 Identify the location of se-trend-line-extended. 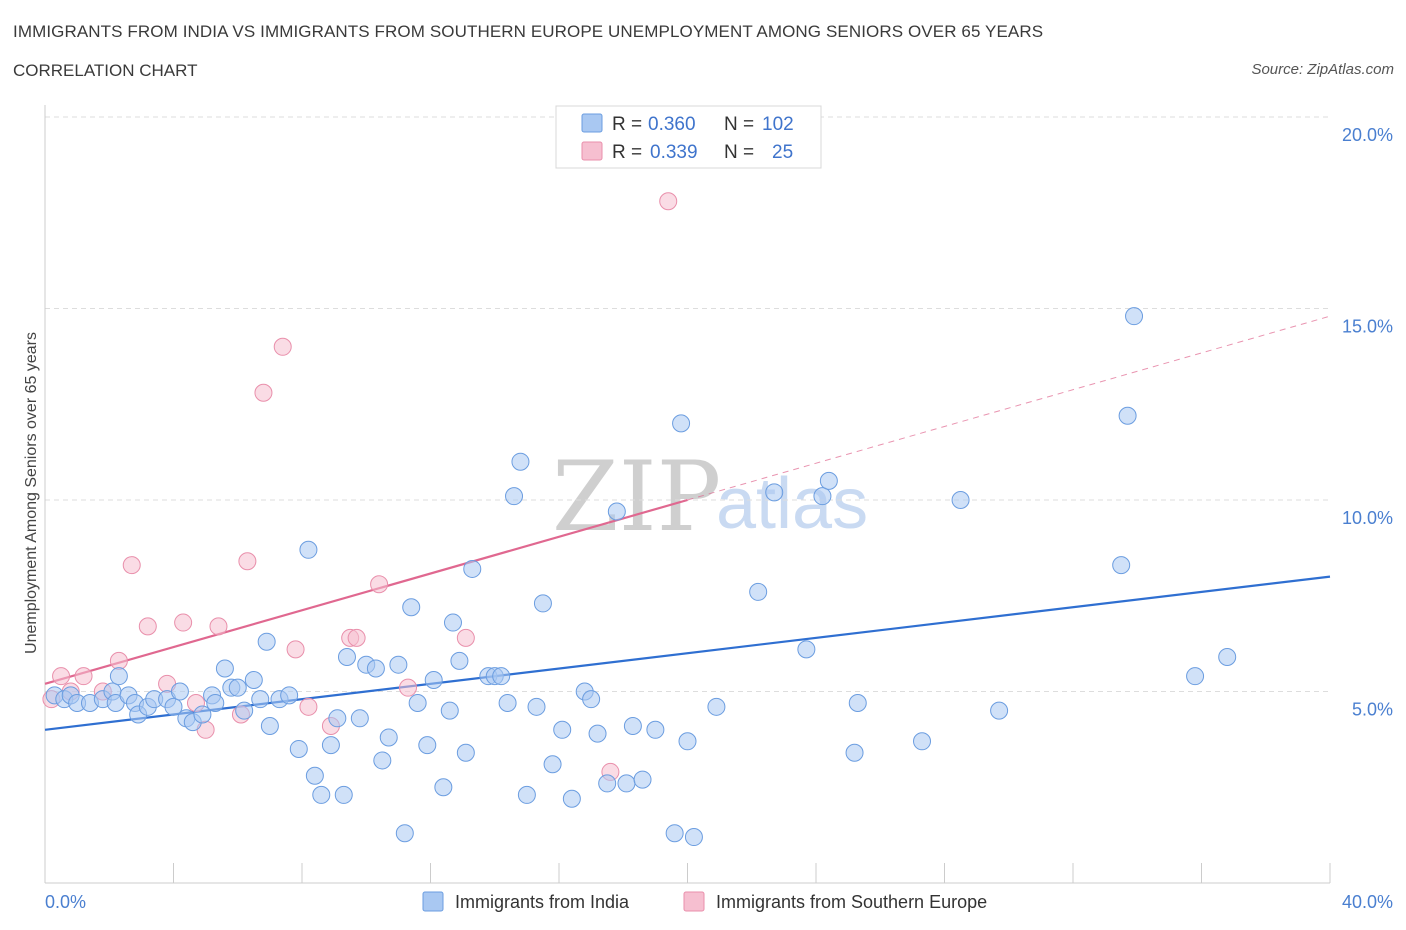
(1009, 408).